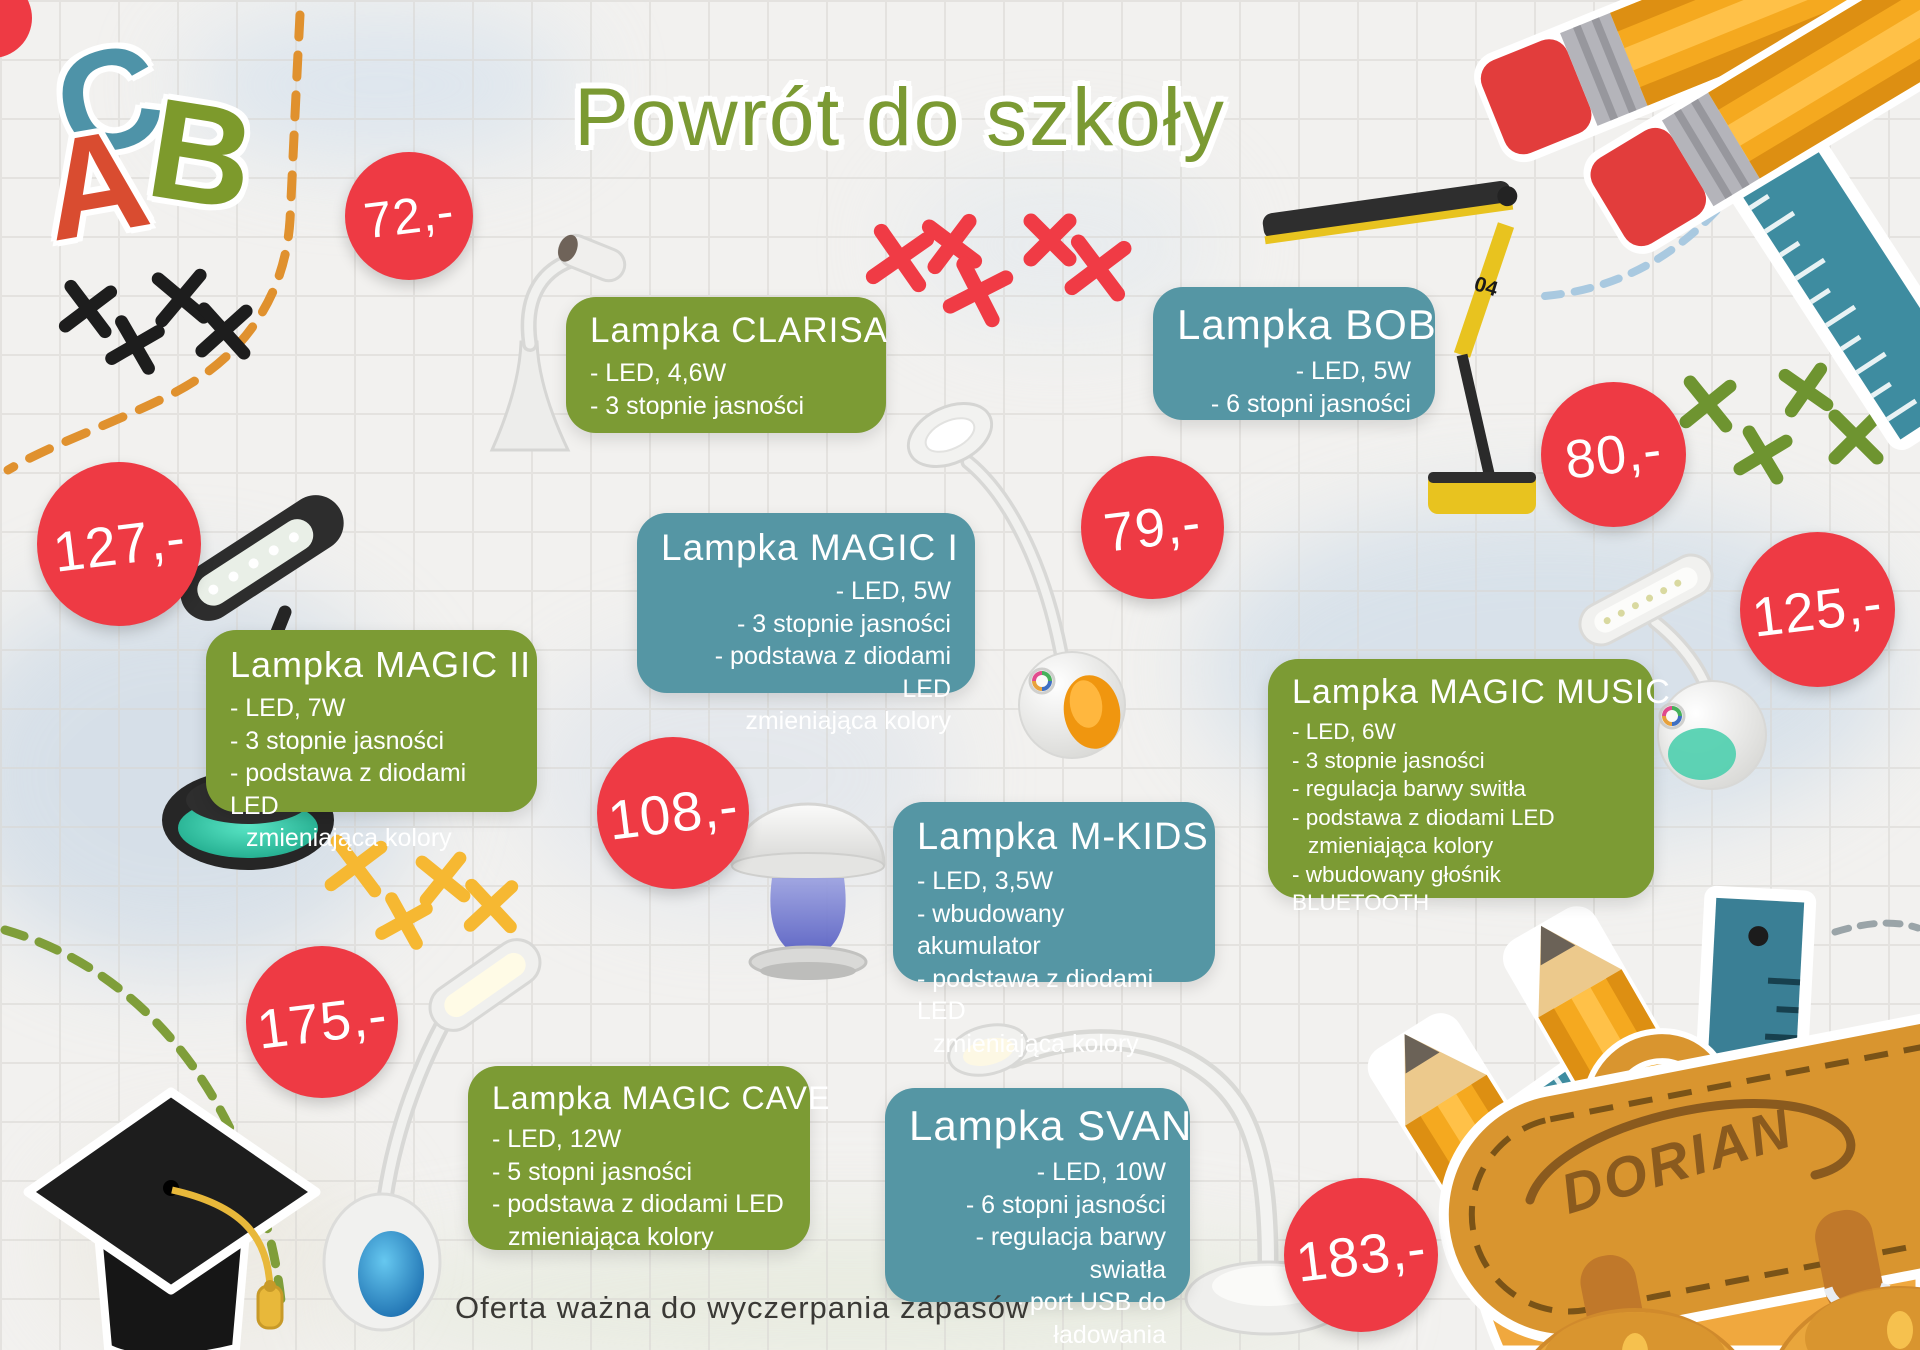  Describe the element at coordinates (1672, 671) in the screenshot. I see `lamp-magicmusic-image` at that location.